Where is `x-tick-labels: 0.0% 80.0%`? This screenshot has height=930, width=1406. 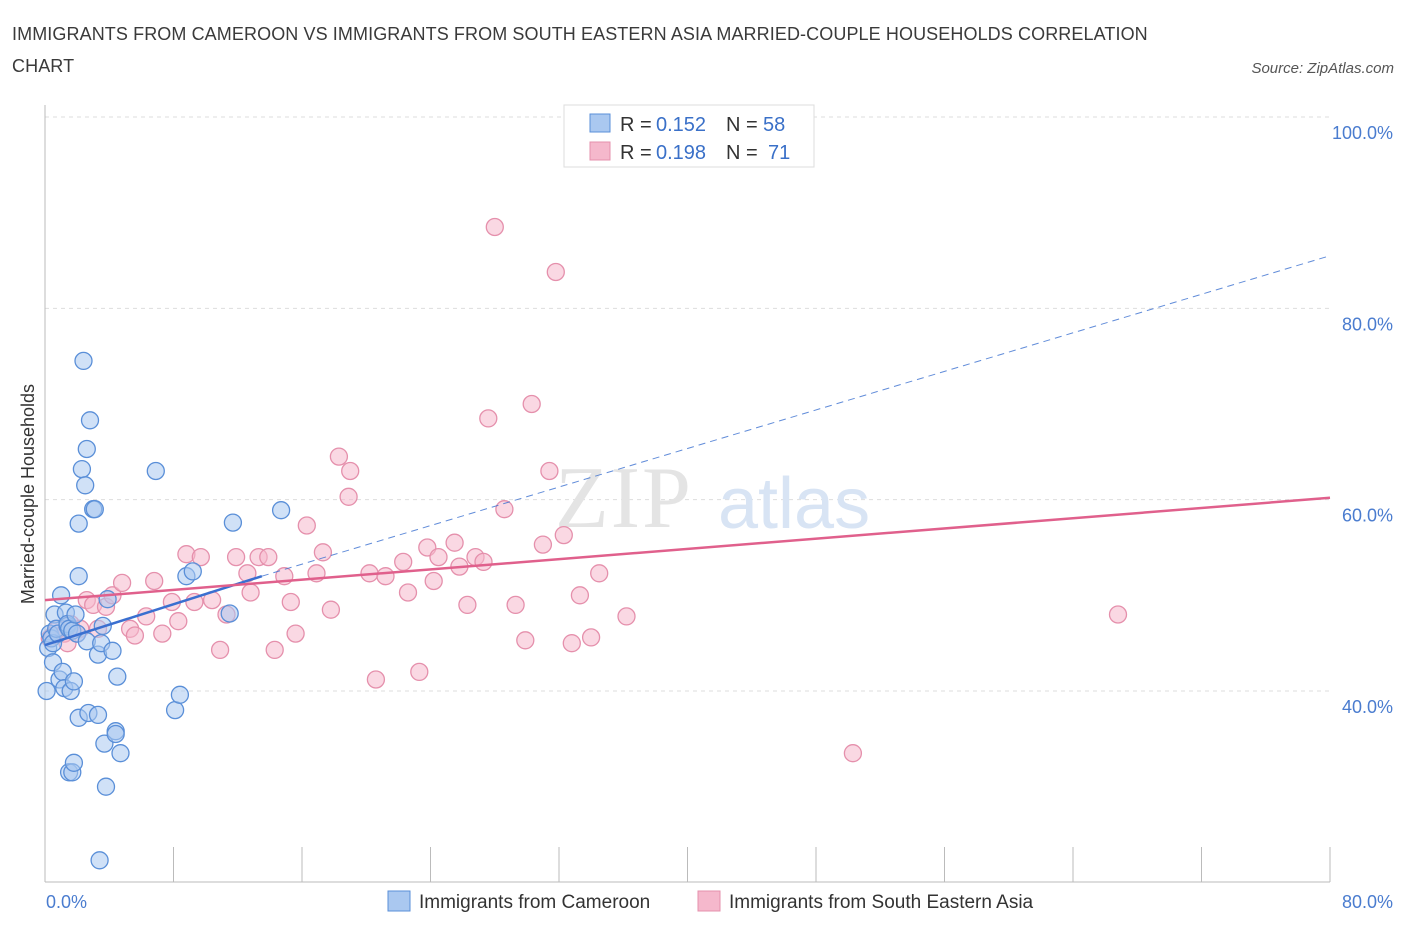 x-tick-labels: 0.0% 80.0% is located at coordinates (719, 902).